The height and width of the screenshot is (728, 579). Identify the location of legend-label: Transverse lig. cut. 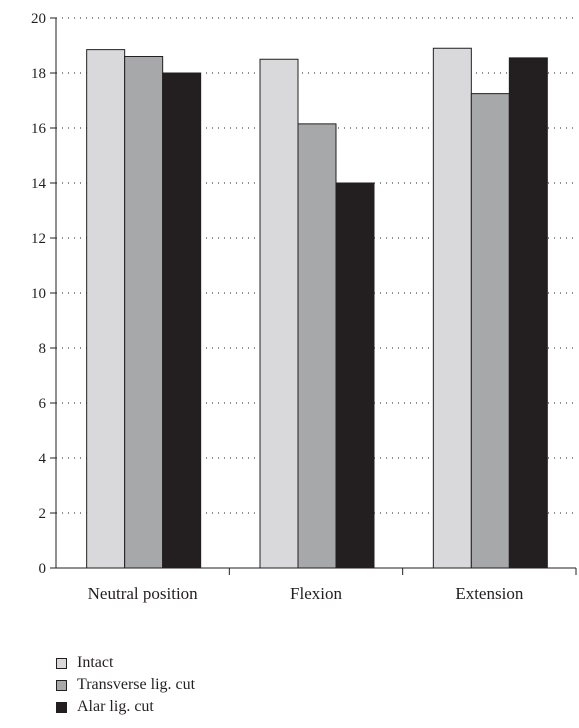
(136, 684).